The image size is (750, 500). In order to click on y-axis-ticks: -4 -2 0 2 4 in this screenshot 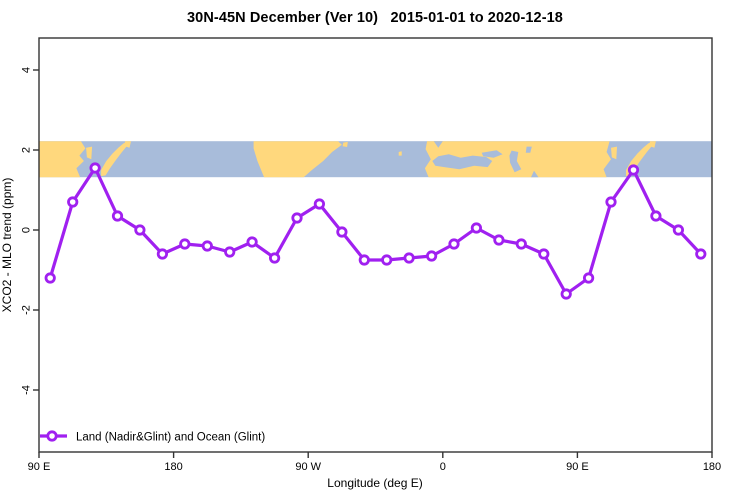, I will do `click(30, 231)`.